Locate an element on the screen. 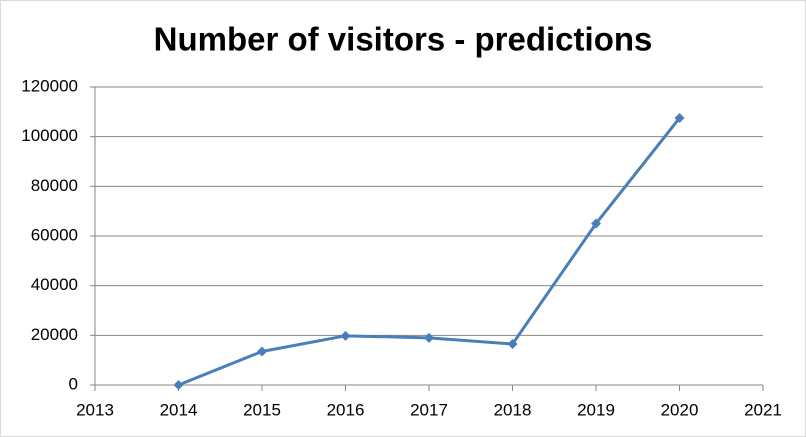  x-tick-label: 2018 is located at coordinates (513, 409).